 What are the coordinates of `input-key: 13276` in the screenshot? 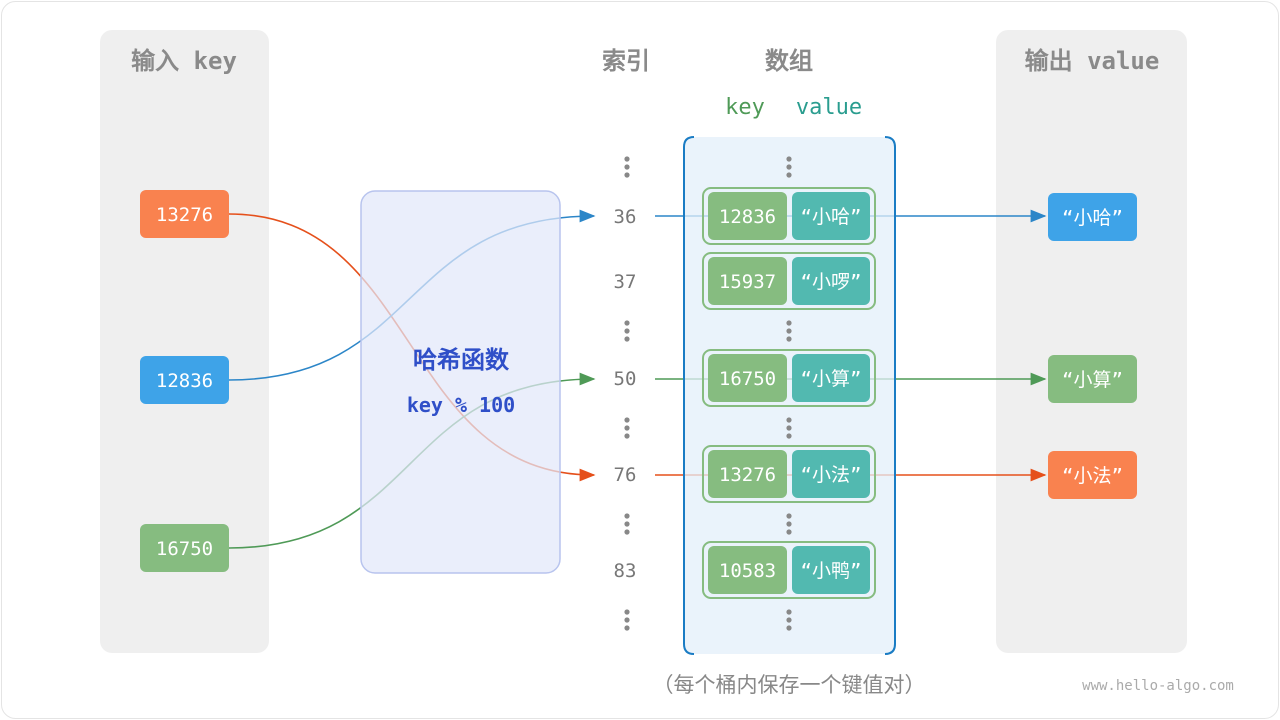 It's located at (184, 215).